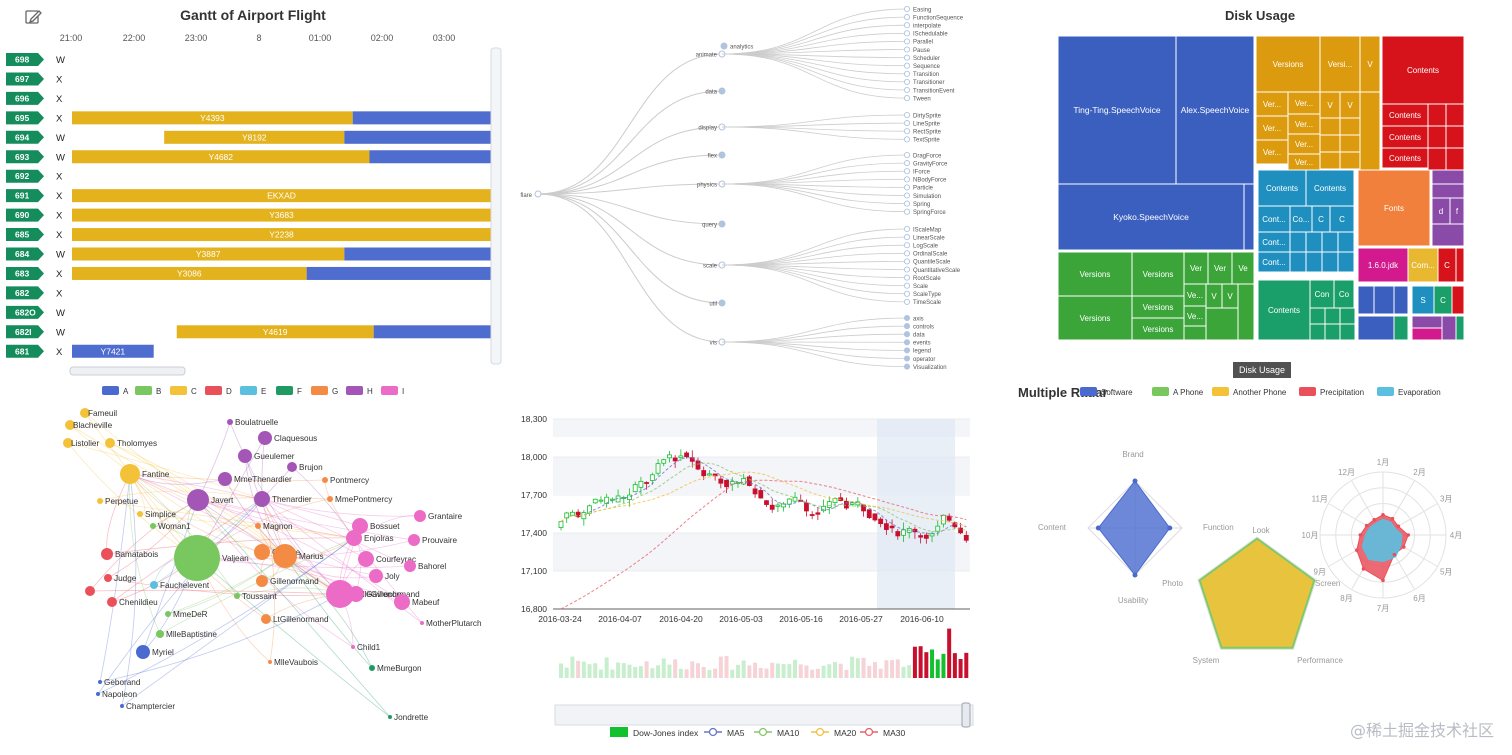  I want to click on tree-root-node, so click(538, 194).